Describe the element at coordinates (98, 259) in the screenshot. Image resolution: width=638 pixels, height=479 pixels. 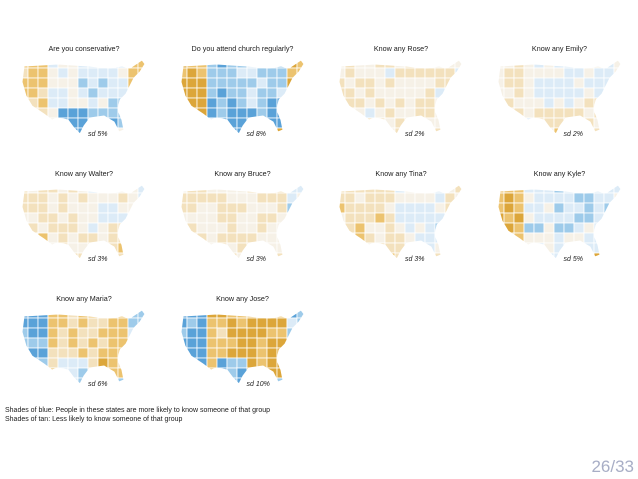
I see `sd-label: sd 3%` at that location.